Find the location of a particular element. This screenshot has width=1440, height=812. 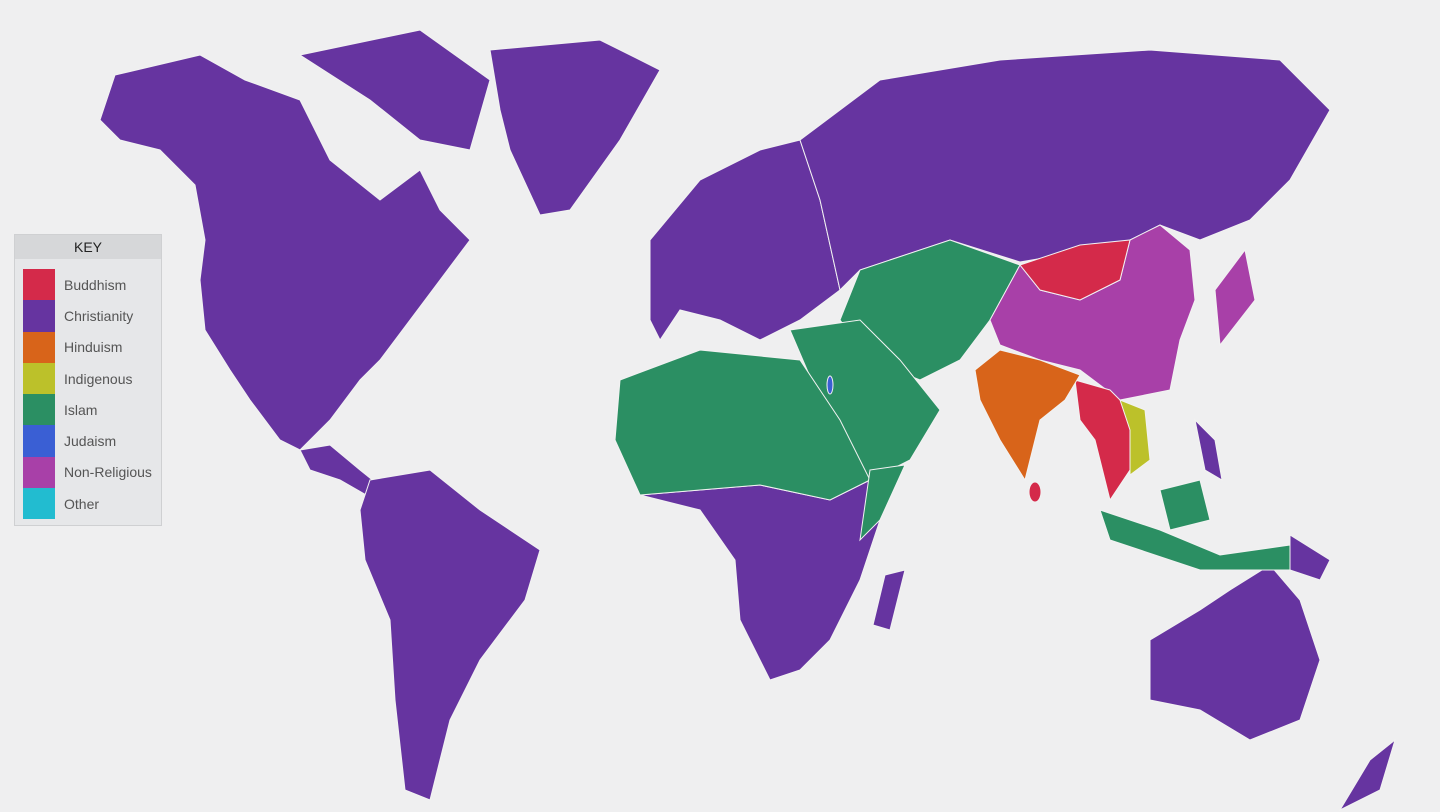

region-sub-saharan-africa is located at coordinates (760, 580).